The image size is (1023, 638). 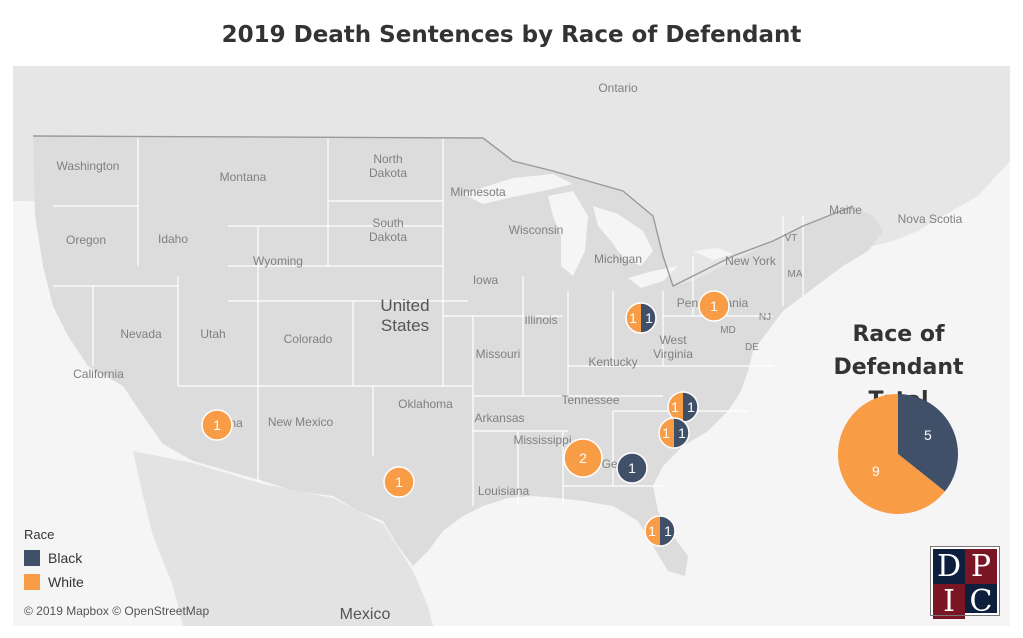 What do you see at coordinates (32, 558) in the screenshot?
I see `legend-swatch-black` at bounding box center [32, 558].